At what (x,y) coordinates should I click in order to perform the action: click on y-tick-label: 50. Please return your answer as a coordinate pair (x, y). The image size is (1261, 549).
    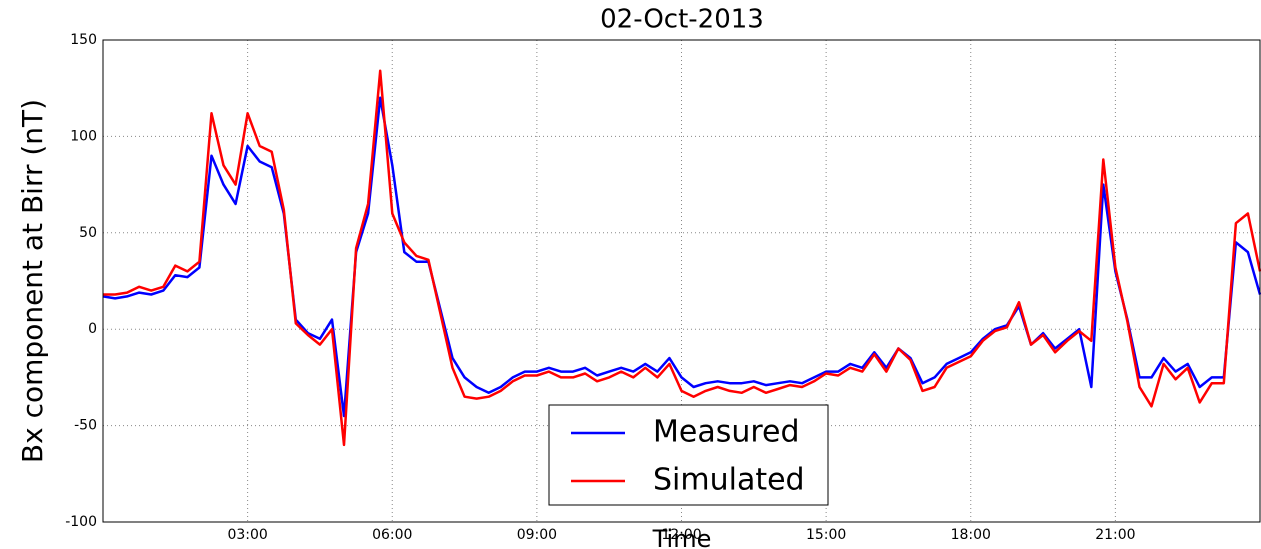
    Looking at the image, I should click on (88, 233).